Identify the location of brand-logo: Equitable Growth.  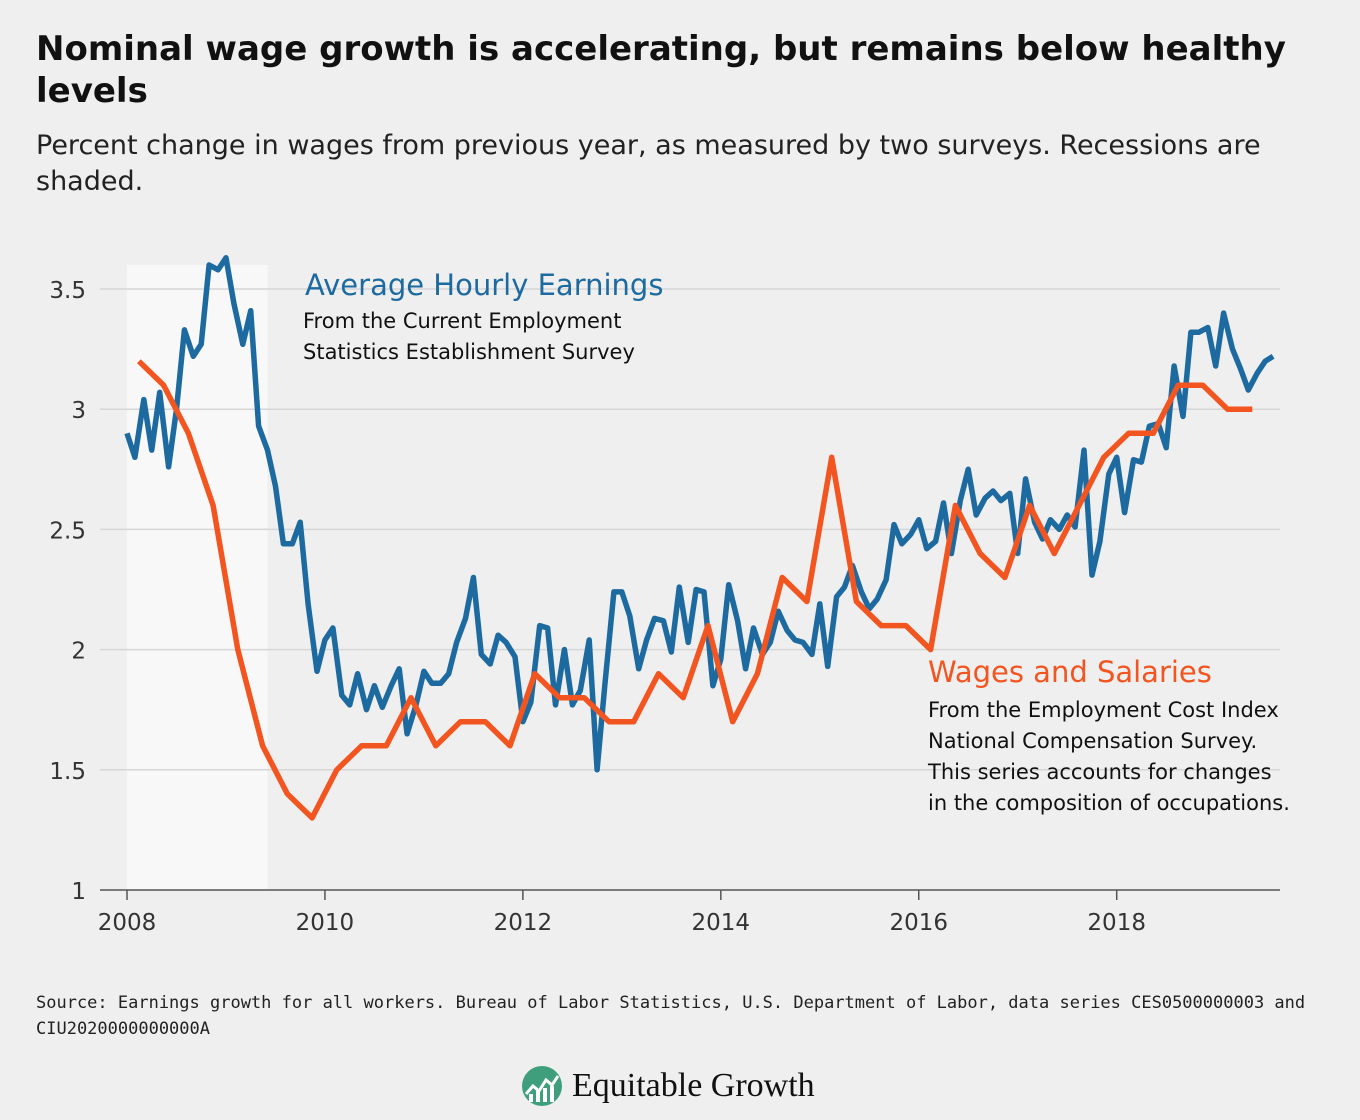
(667, 1086).